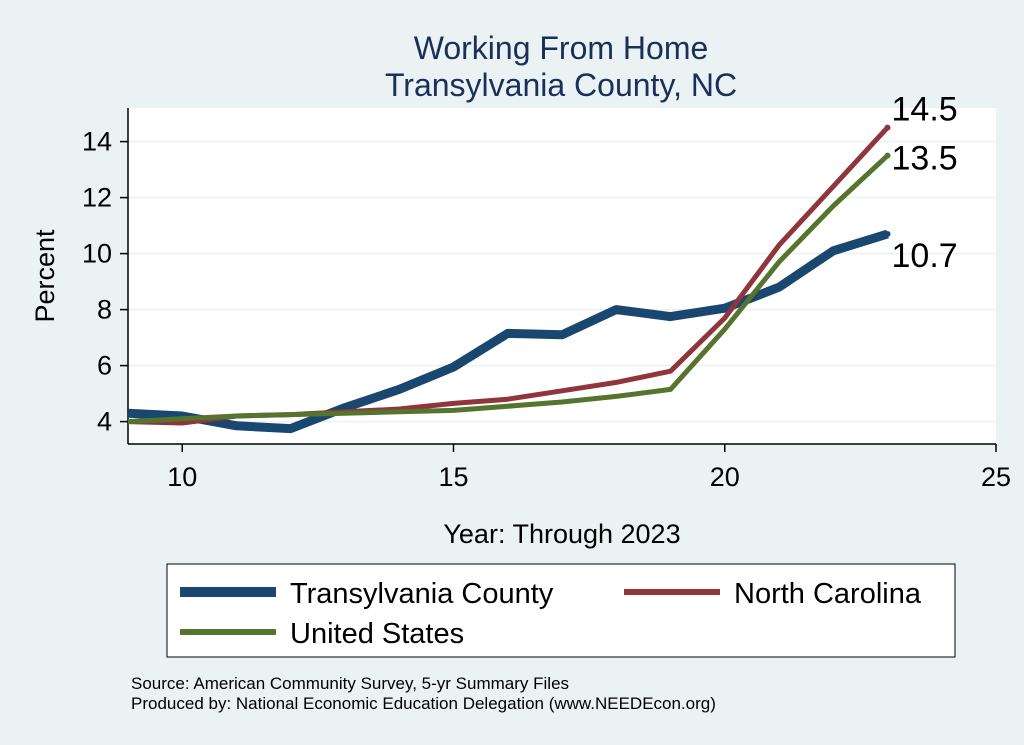 Image resolution: width=1024 pixels, height=745 pixels. What do you see at coordinates (97, 142) in the screenshot?
I see `y-tick-label-14: 14` at bounding box center [97, 142].